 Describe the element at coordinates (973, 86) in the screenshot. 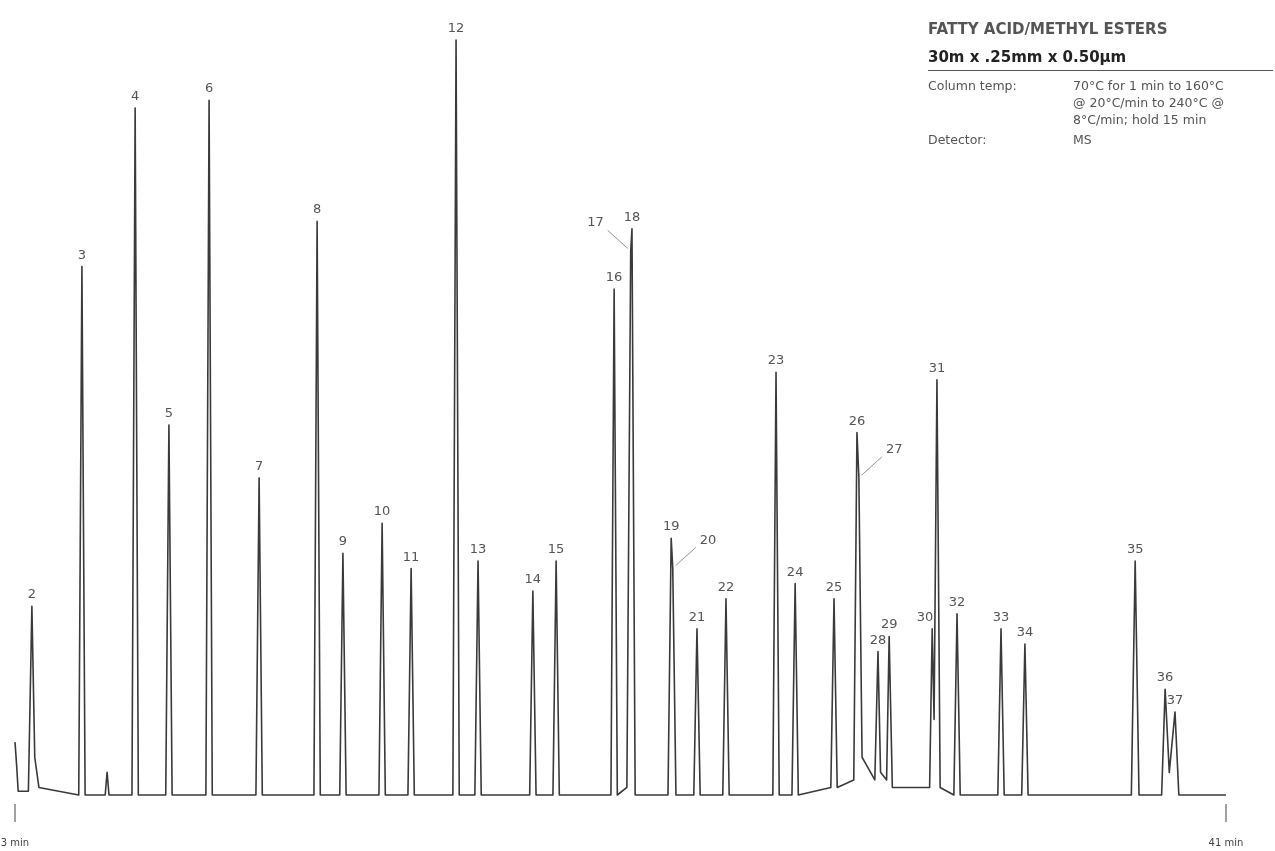

I see `annotation: Column temp:` at that location.